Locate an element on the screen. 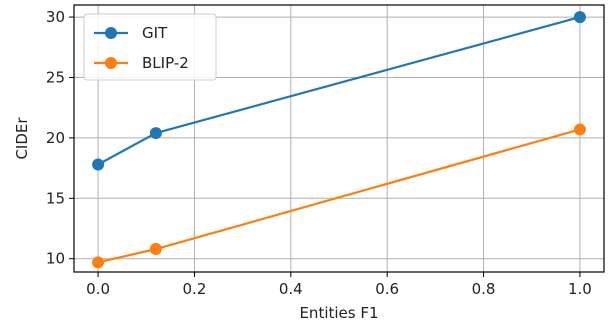  x-tick-label: 0.2 is located at coordinates (195, 289).